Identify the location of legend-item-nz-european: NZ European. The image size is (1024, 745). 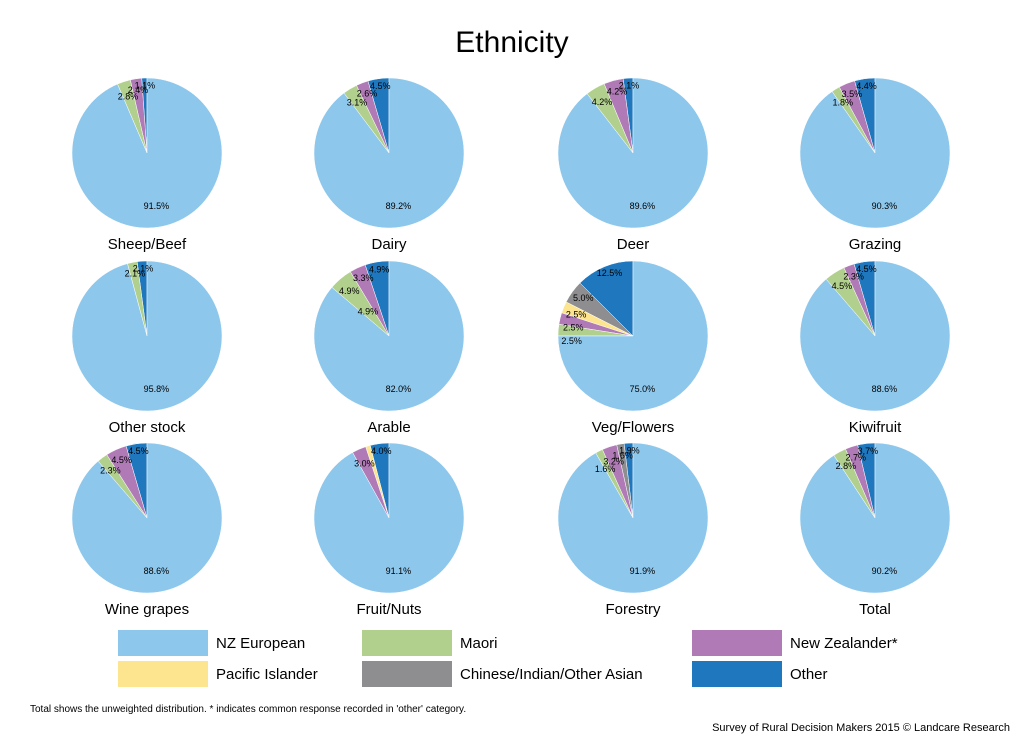
(211, 643).